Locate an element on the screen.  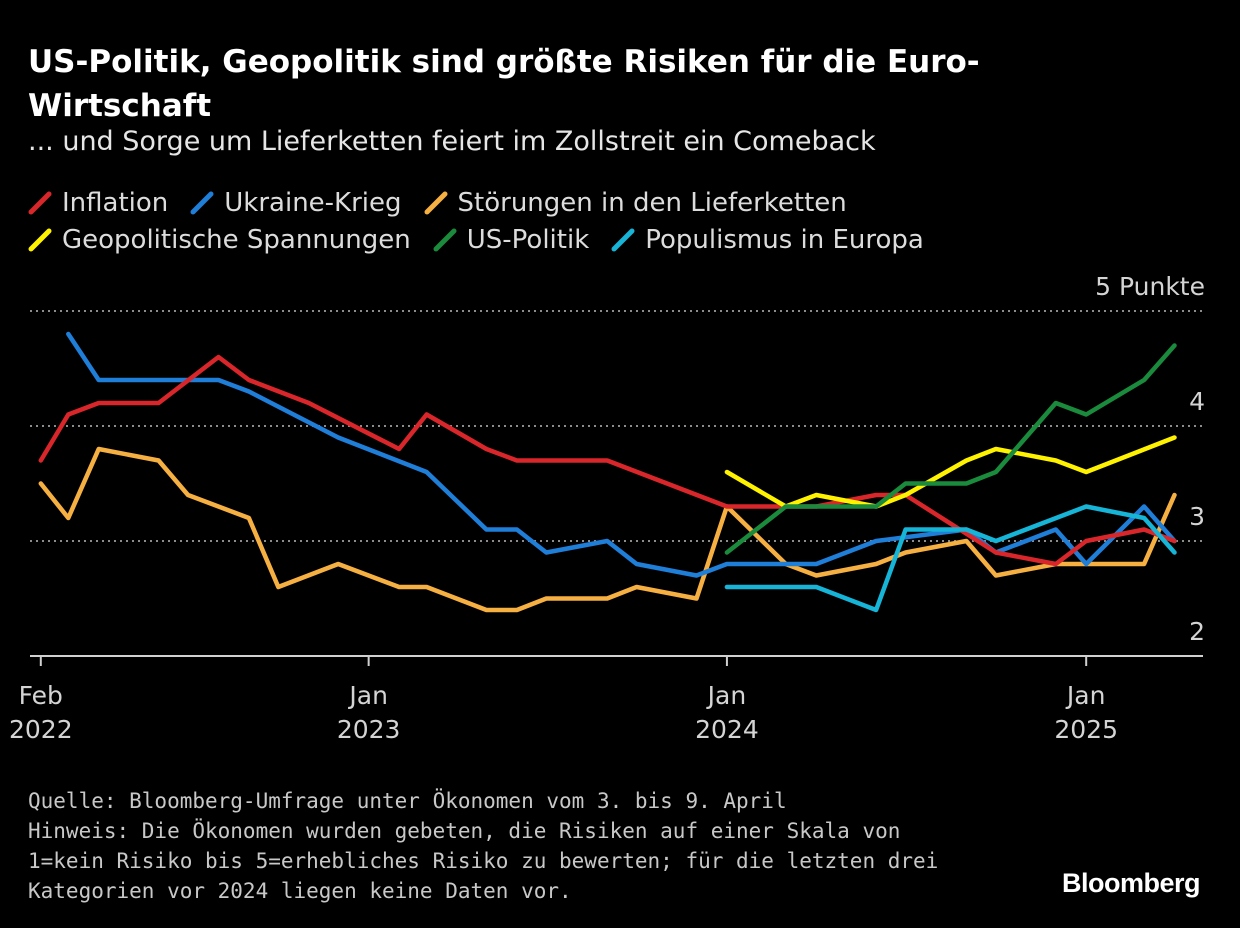
bloomberg-logo: Bloomberg is located at coordinates (1131, 883).